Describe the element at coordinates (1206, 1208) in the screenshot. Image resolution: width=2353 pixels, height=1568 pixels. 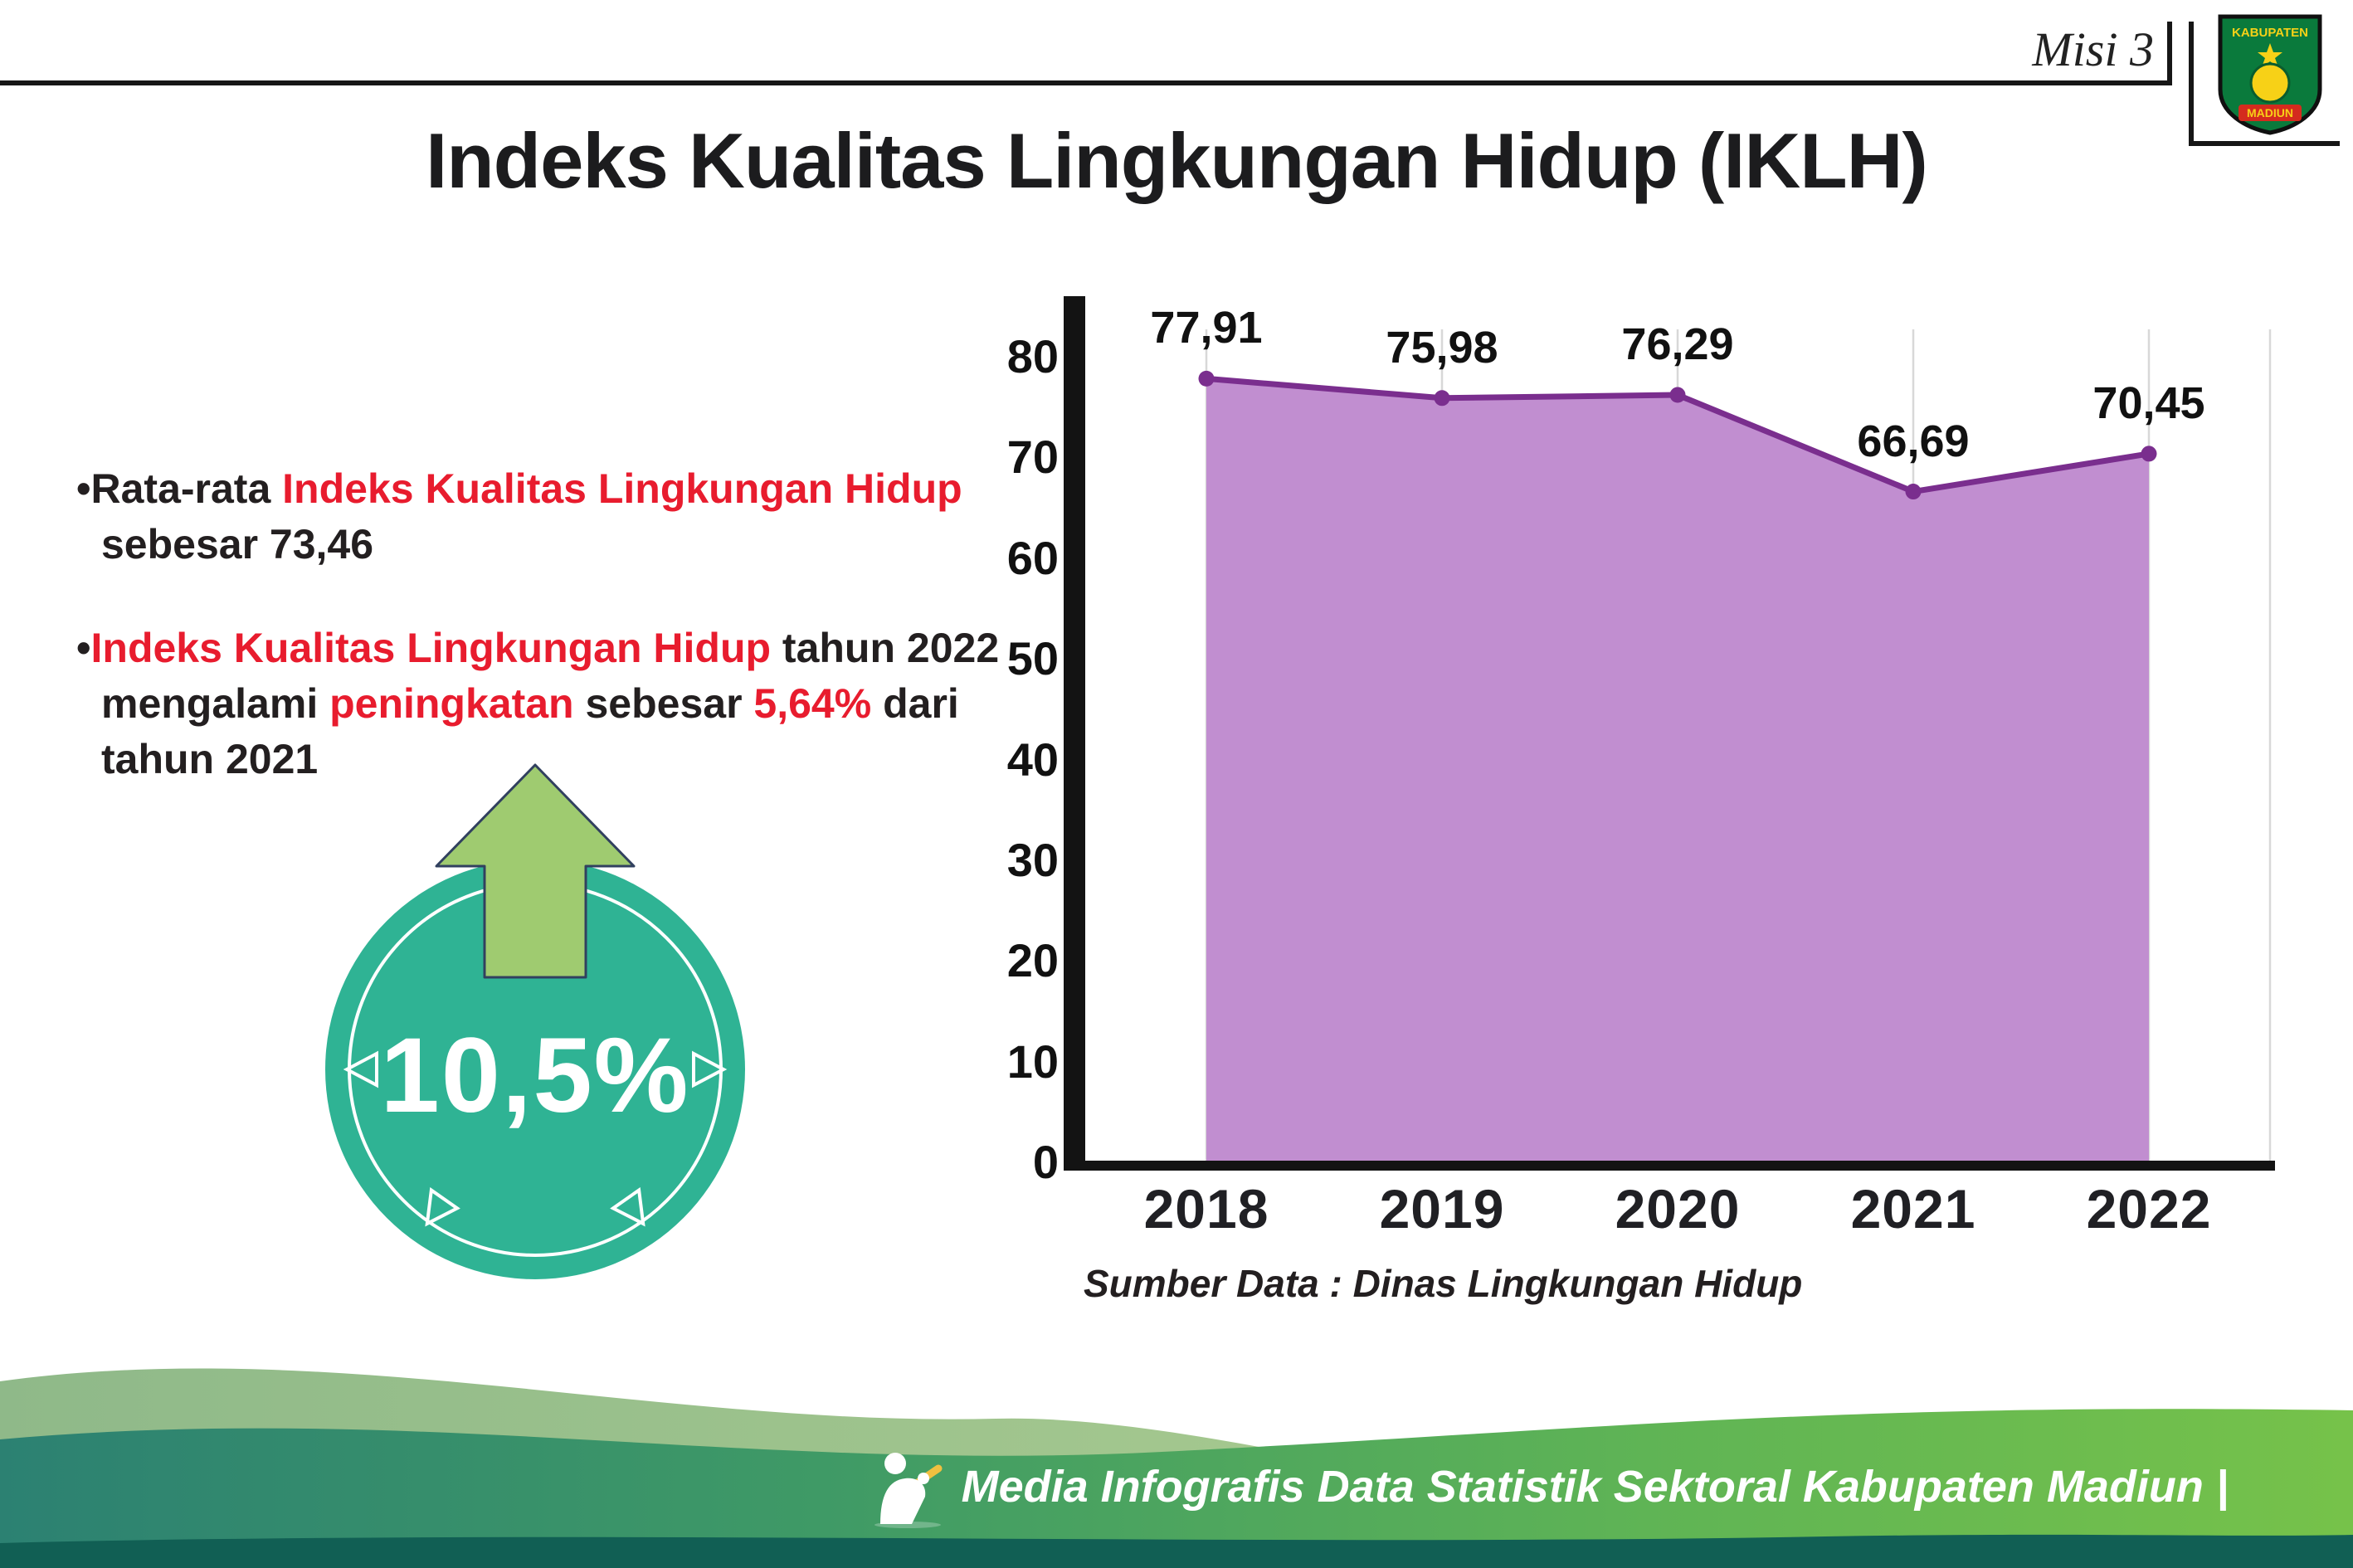
I see `year-label: 2018` at that location.